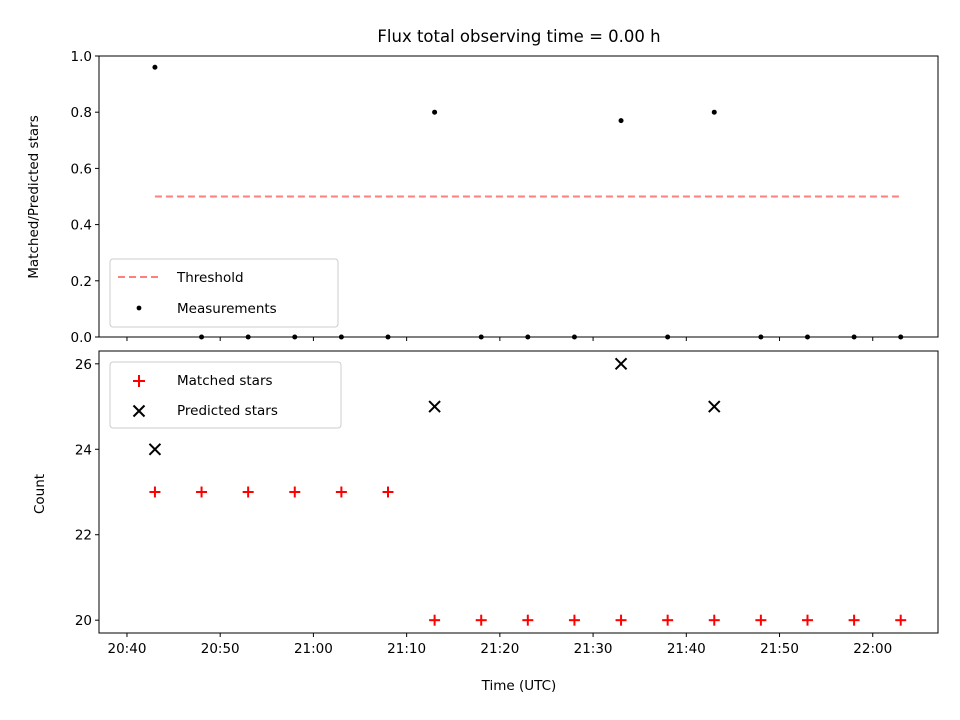  Describe the element at coordinates (81, 57) in the screenshot. I see `top-ytick-label-5: 1.0` at that location.